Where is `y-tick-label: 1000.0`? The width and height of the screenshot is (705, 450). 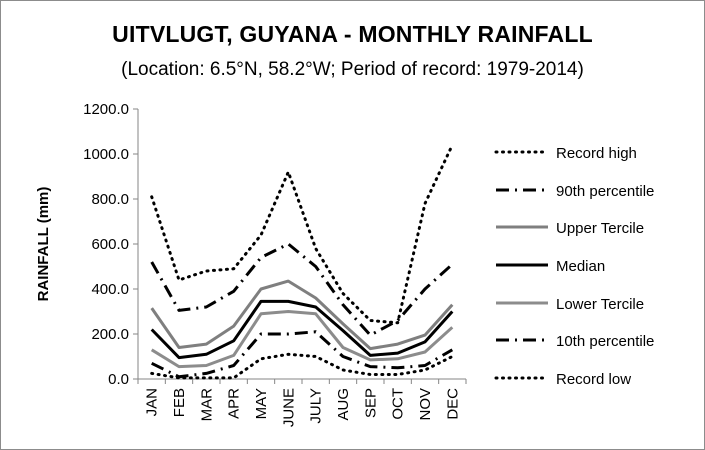
y-tick-label: 1000.0 is located at coordinates (106, 154).